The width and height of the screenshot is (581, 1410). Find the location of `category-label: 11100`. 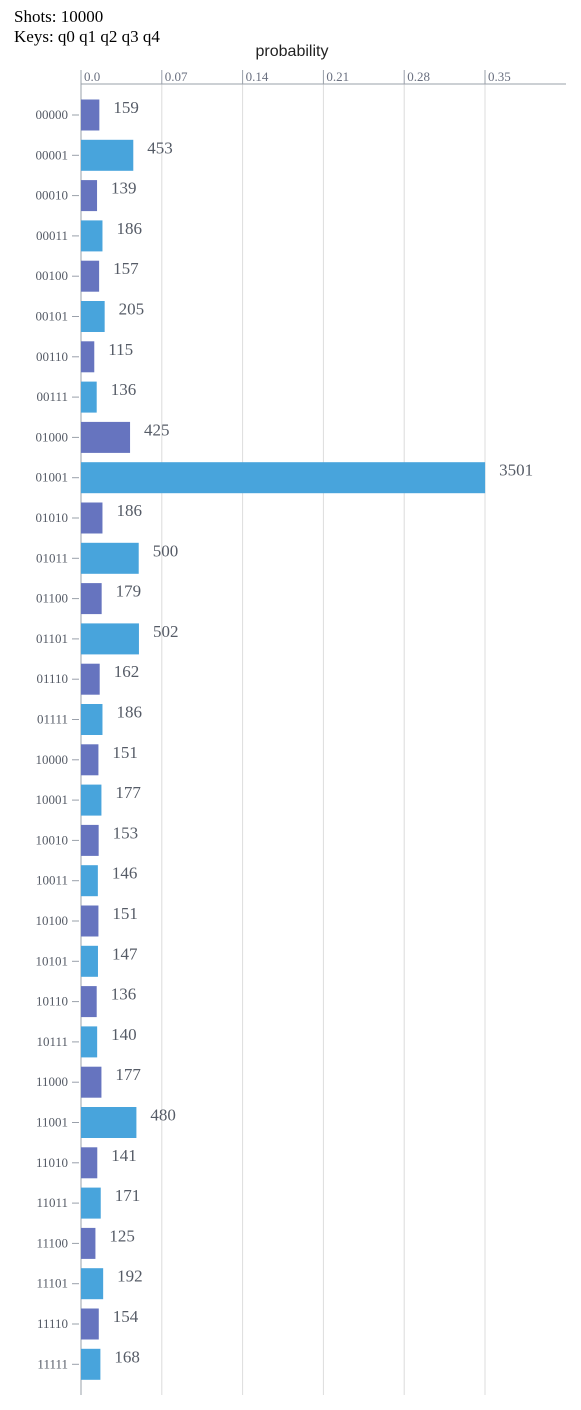

category-label: 11100 is located at coordinates (52, 1242).